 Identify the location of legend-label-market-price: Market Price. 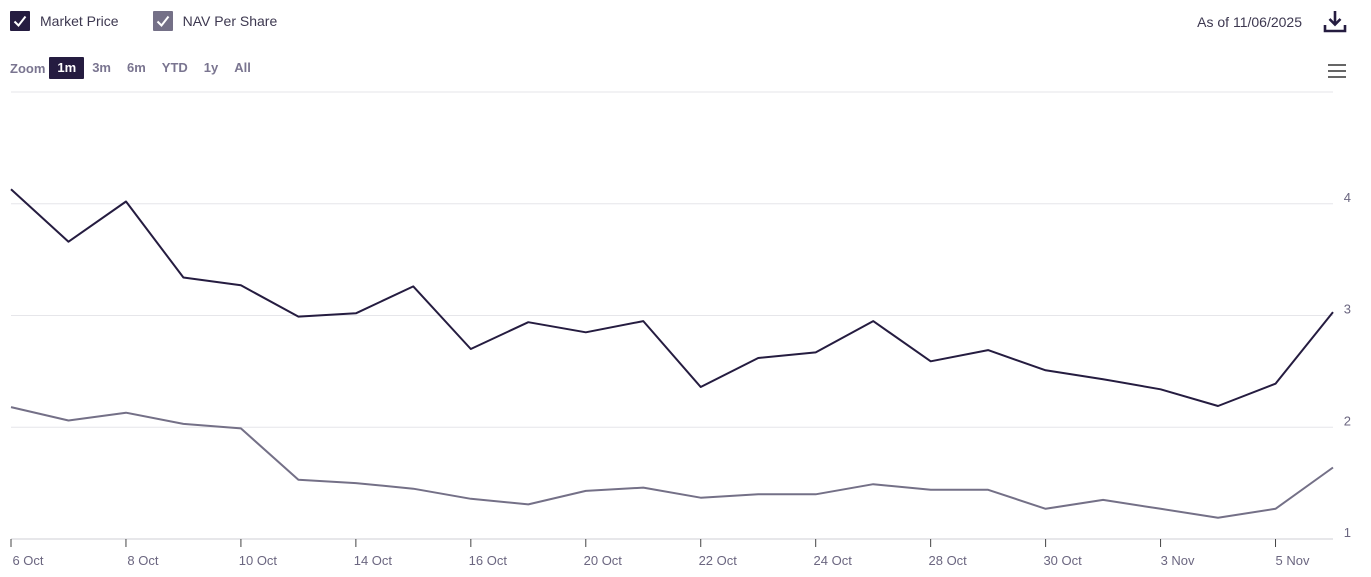
(79, 21).